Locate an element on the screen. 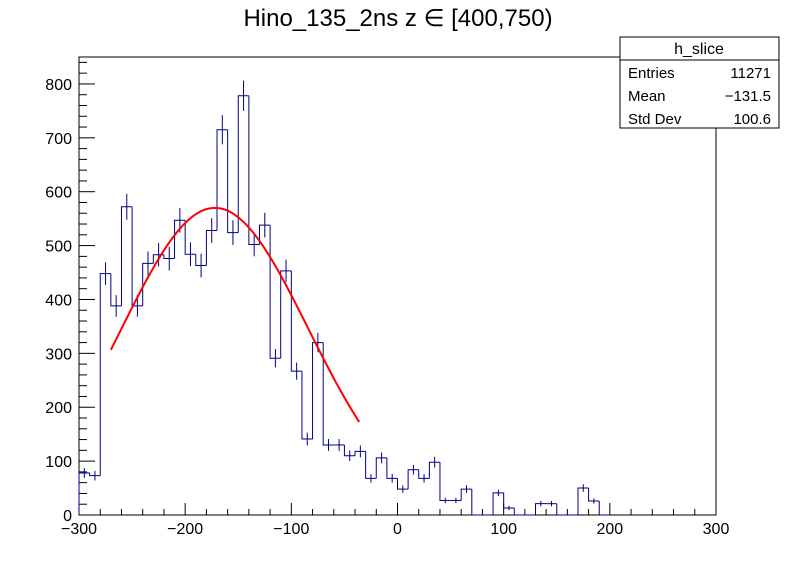  y-tick-label: 300 is located at coordinates (58, 354).